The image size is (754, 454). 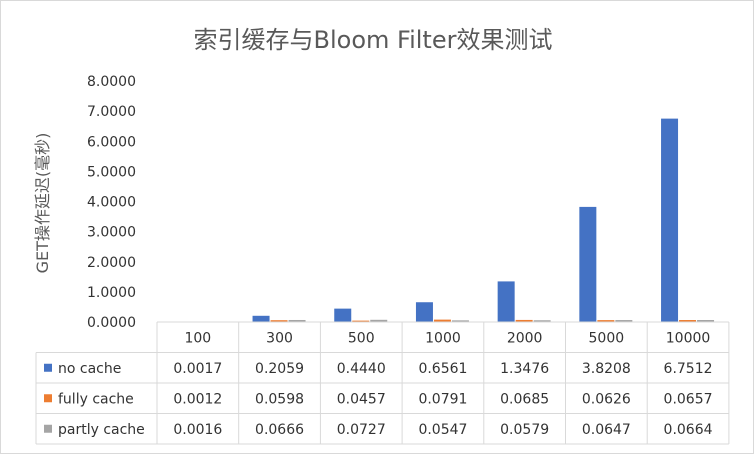 I want to click on legend-series-name: fully cache, so click(x=96, y=399).